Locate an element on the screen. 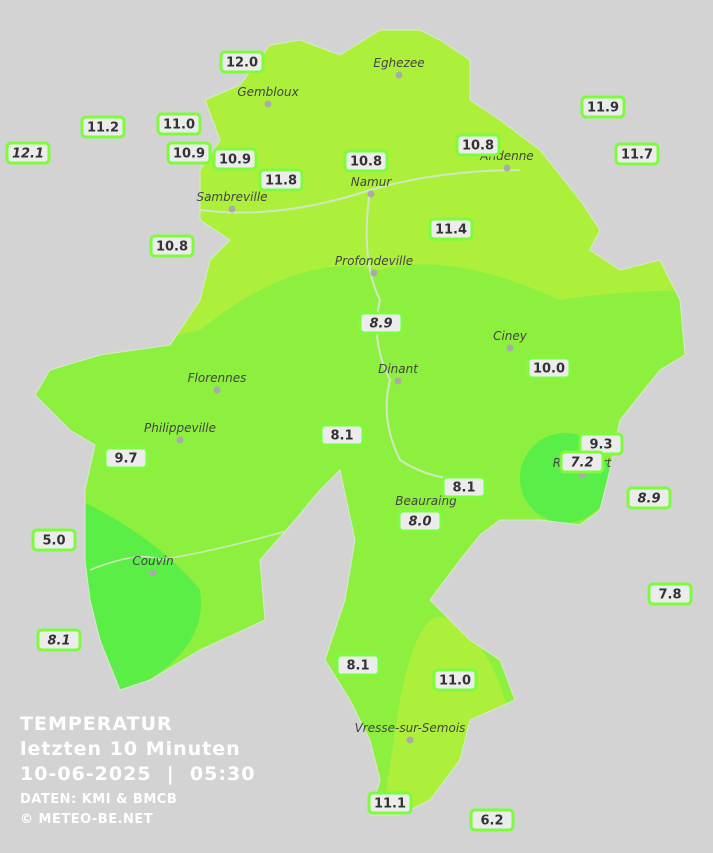 The height and width of the screenshot is (853, 713). reading-value: 12.1 is located at coordinates (28, 154).